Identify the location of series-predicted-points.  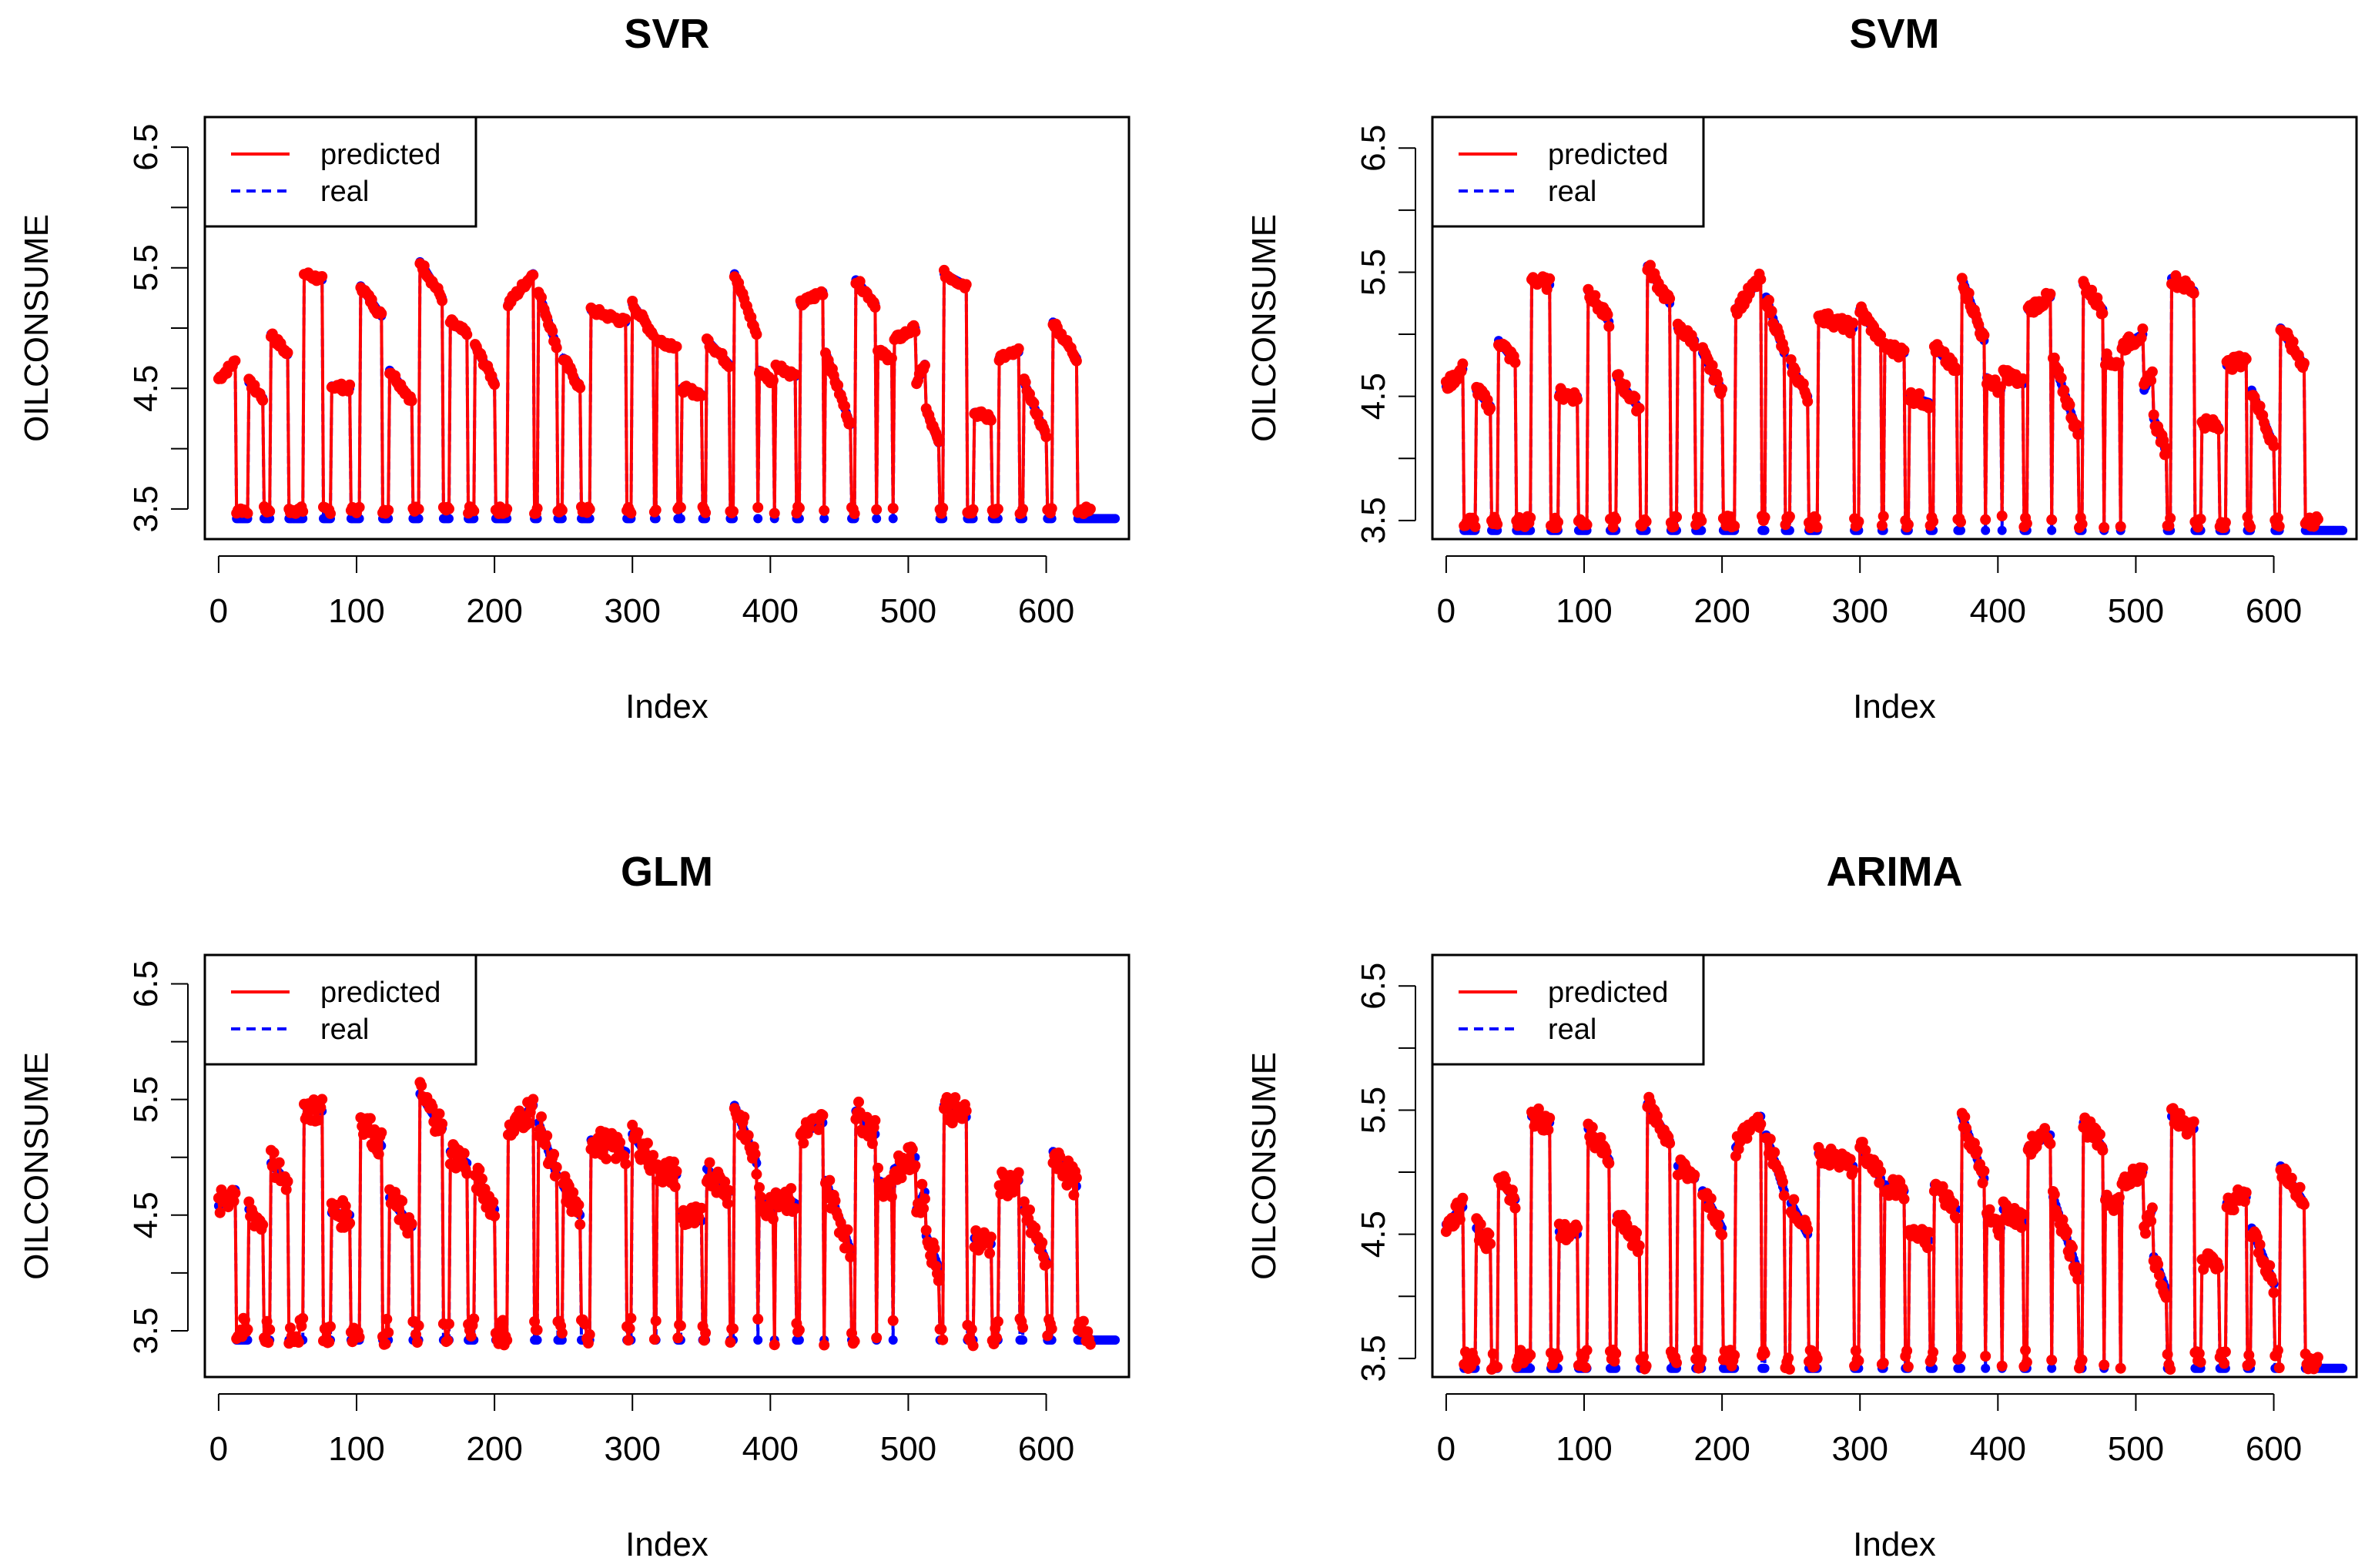
(654, 389).